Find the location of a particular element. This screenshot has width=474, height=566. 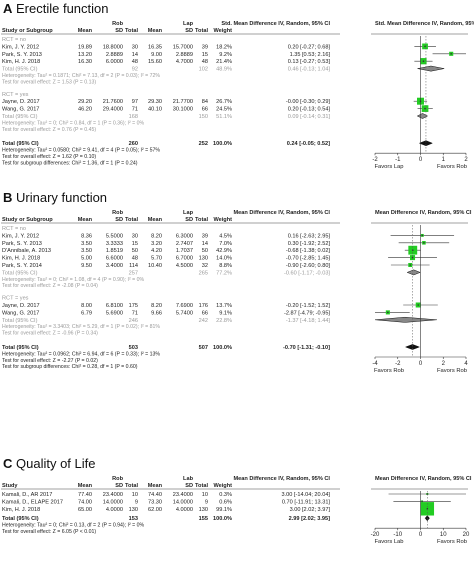

x-tick-label: 2 is located at coordinates (444, 364).